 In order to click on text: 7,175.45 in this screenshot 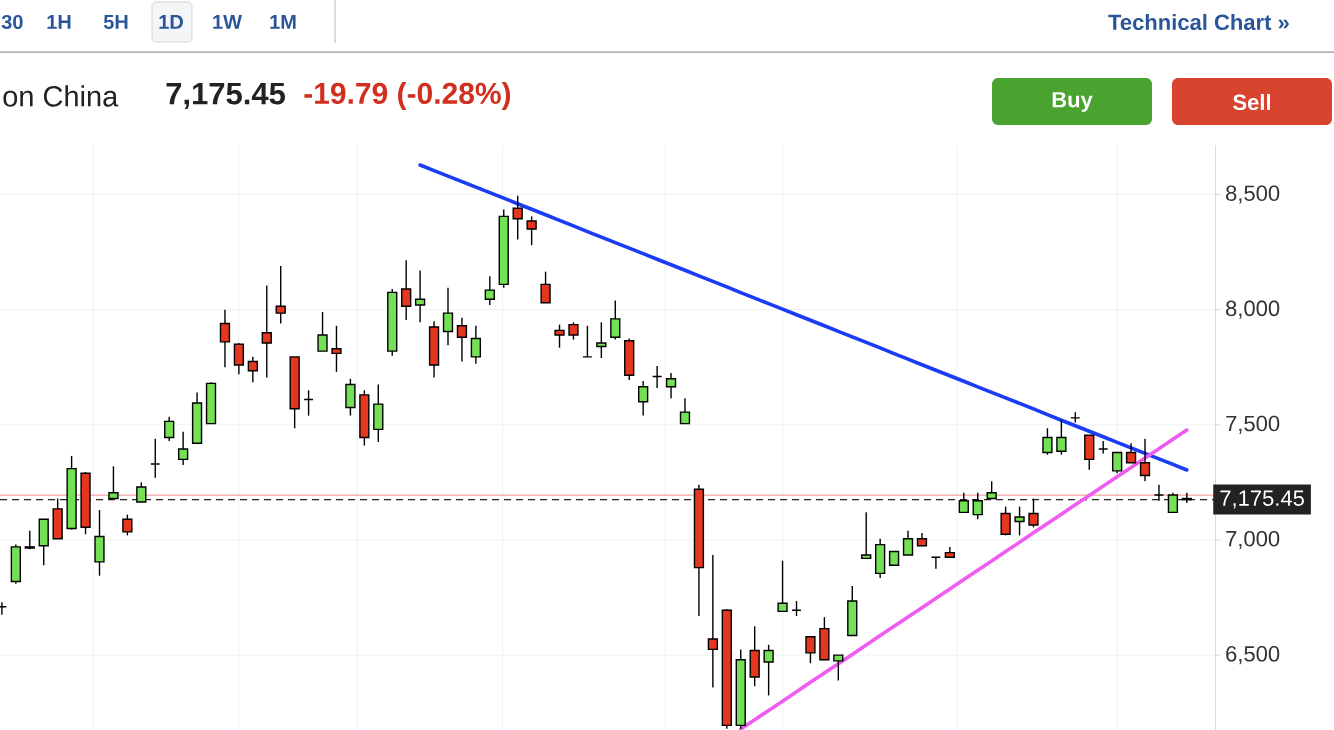, I will do `click(225, 96)`.